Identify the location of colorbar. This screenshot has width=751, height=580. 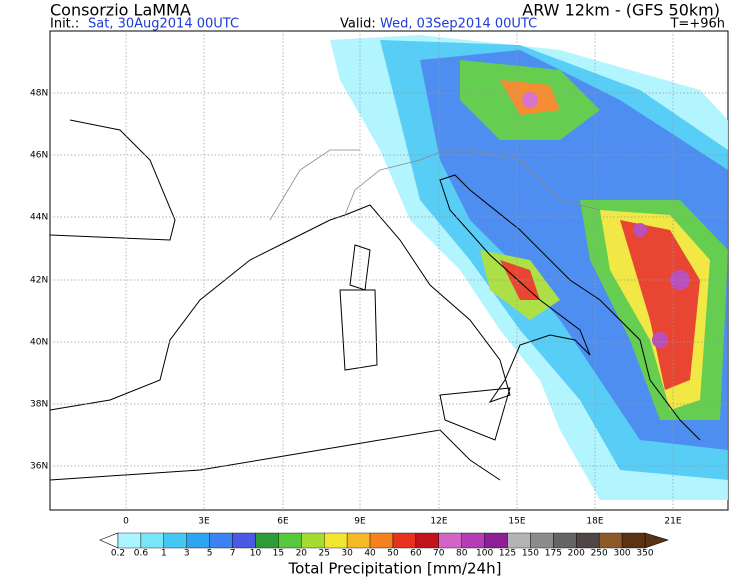
(384, 540).